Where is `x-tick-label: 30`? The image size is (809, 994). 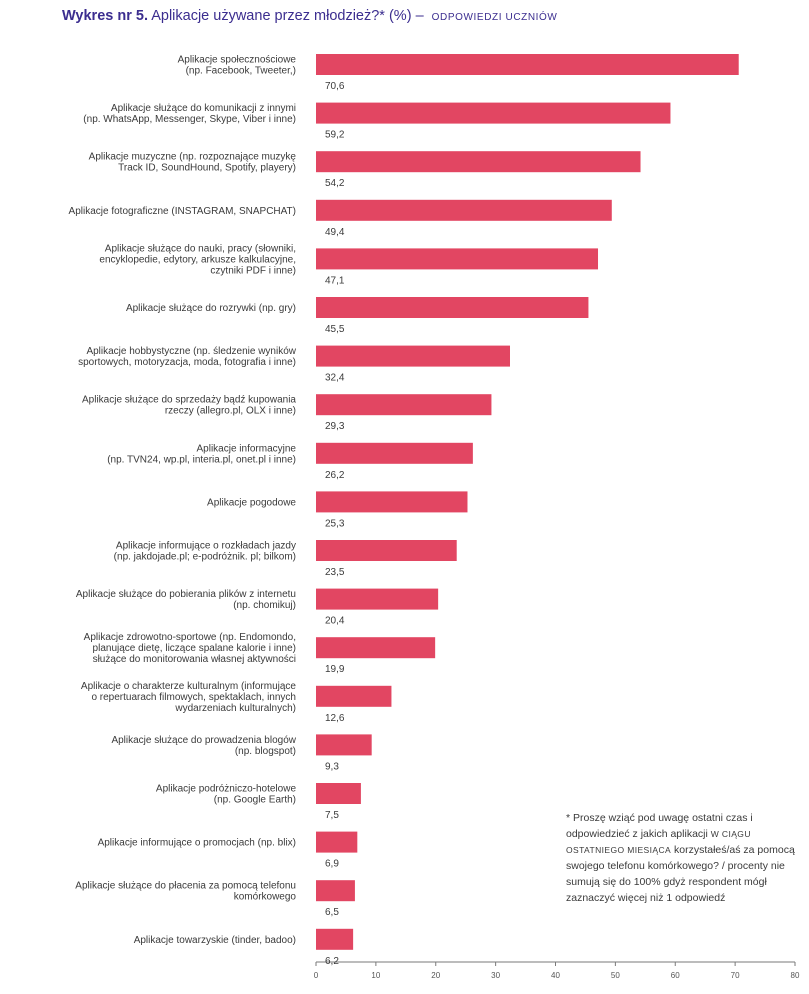
x-tick-label: 30 is located at coordinates (495, 975).